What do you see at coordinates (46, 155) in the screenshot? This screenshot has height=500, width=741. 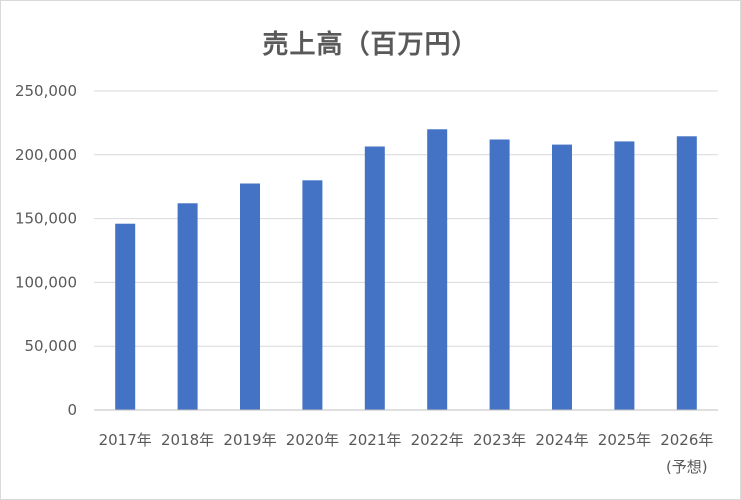 I see `y-tick-label: 200,000` at bounding box center [46, 155].